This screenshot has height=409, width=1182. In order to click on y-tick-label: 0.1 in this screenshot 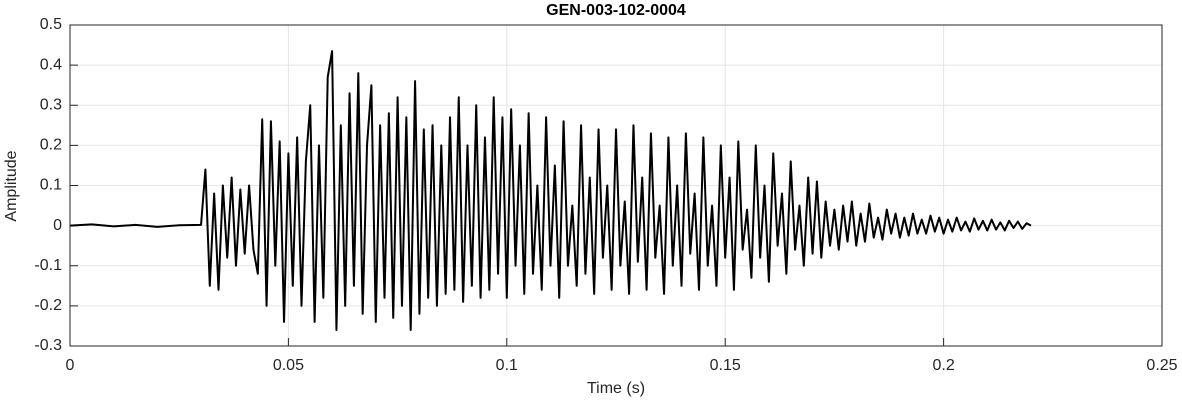, I will do `click(51, 185)`.